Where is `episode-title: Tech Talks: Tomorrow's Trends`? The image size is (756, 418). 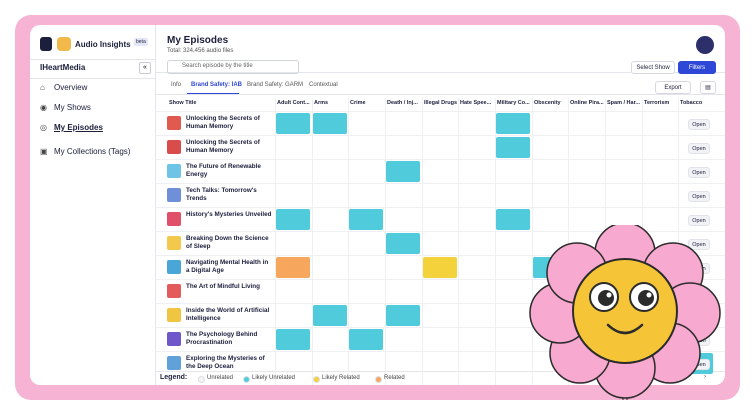 episode-title: Tech Talks: Tomorrow's Trends is located at coordinates (221, 194).